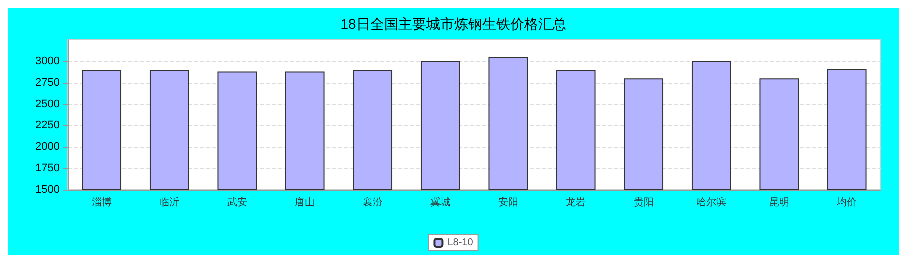 Image resolution: width=907 pixels, height=263 pixels. I want to click on x-tick-label: 安阳, so click(508, 202).